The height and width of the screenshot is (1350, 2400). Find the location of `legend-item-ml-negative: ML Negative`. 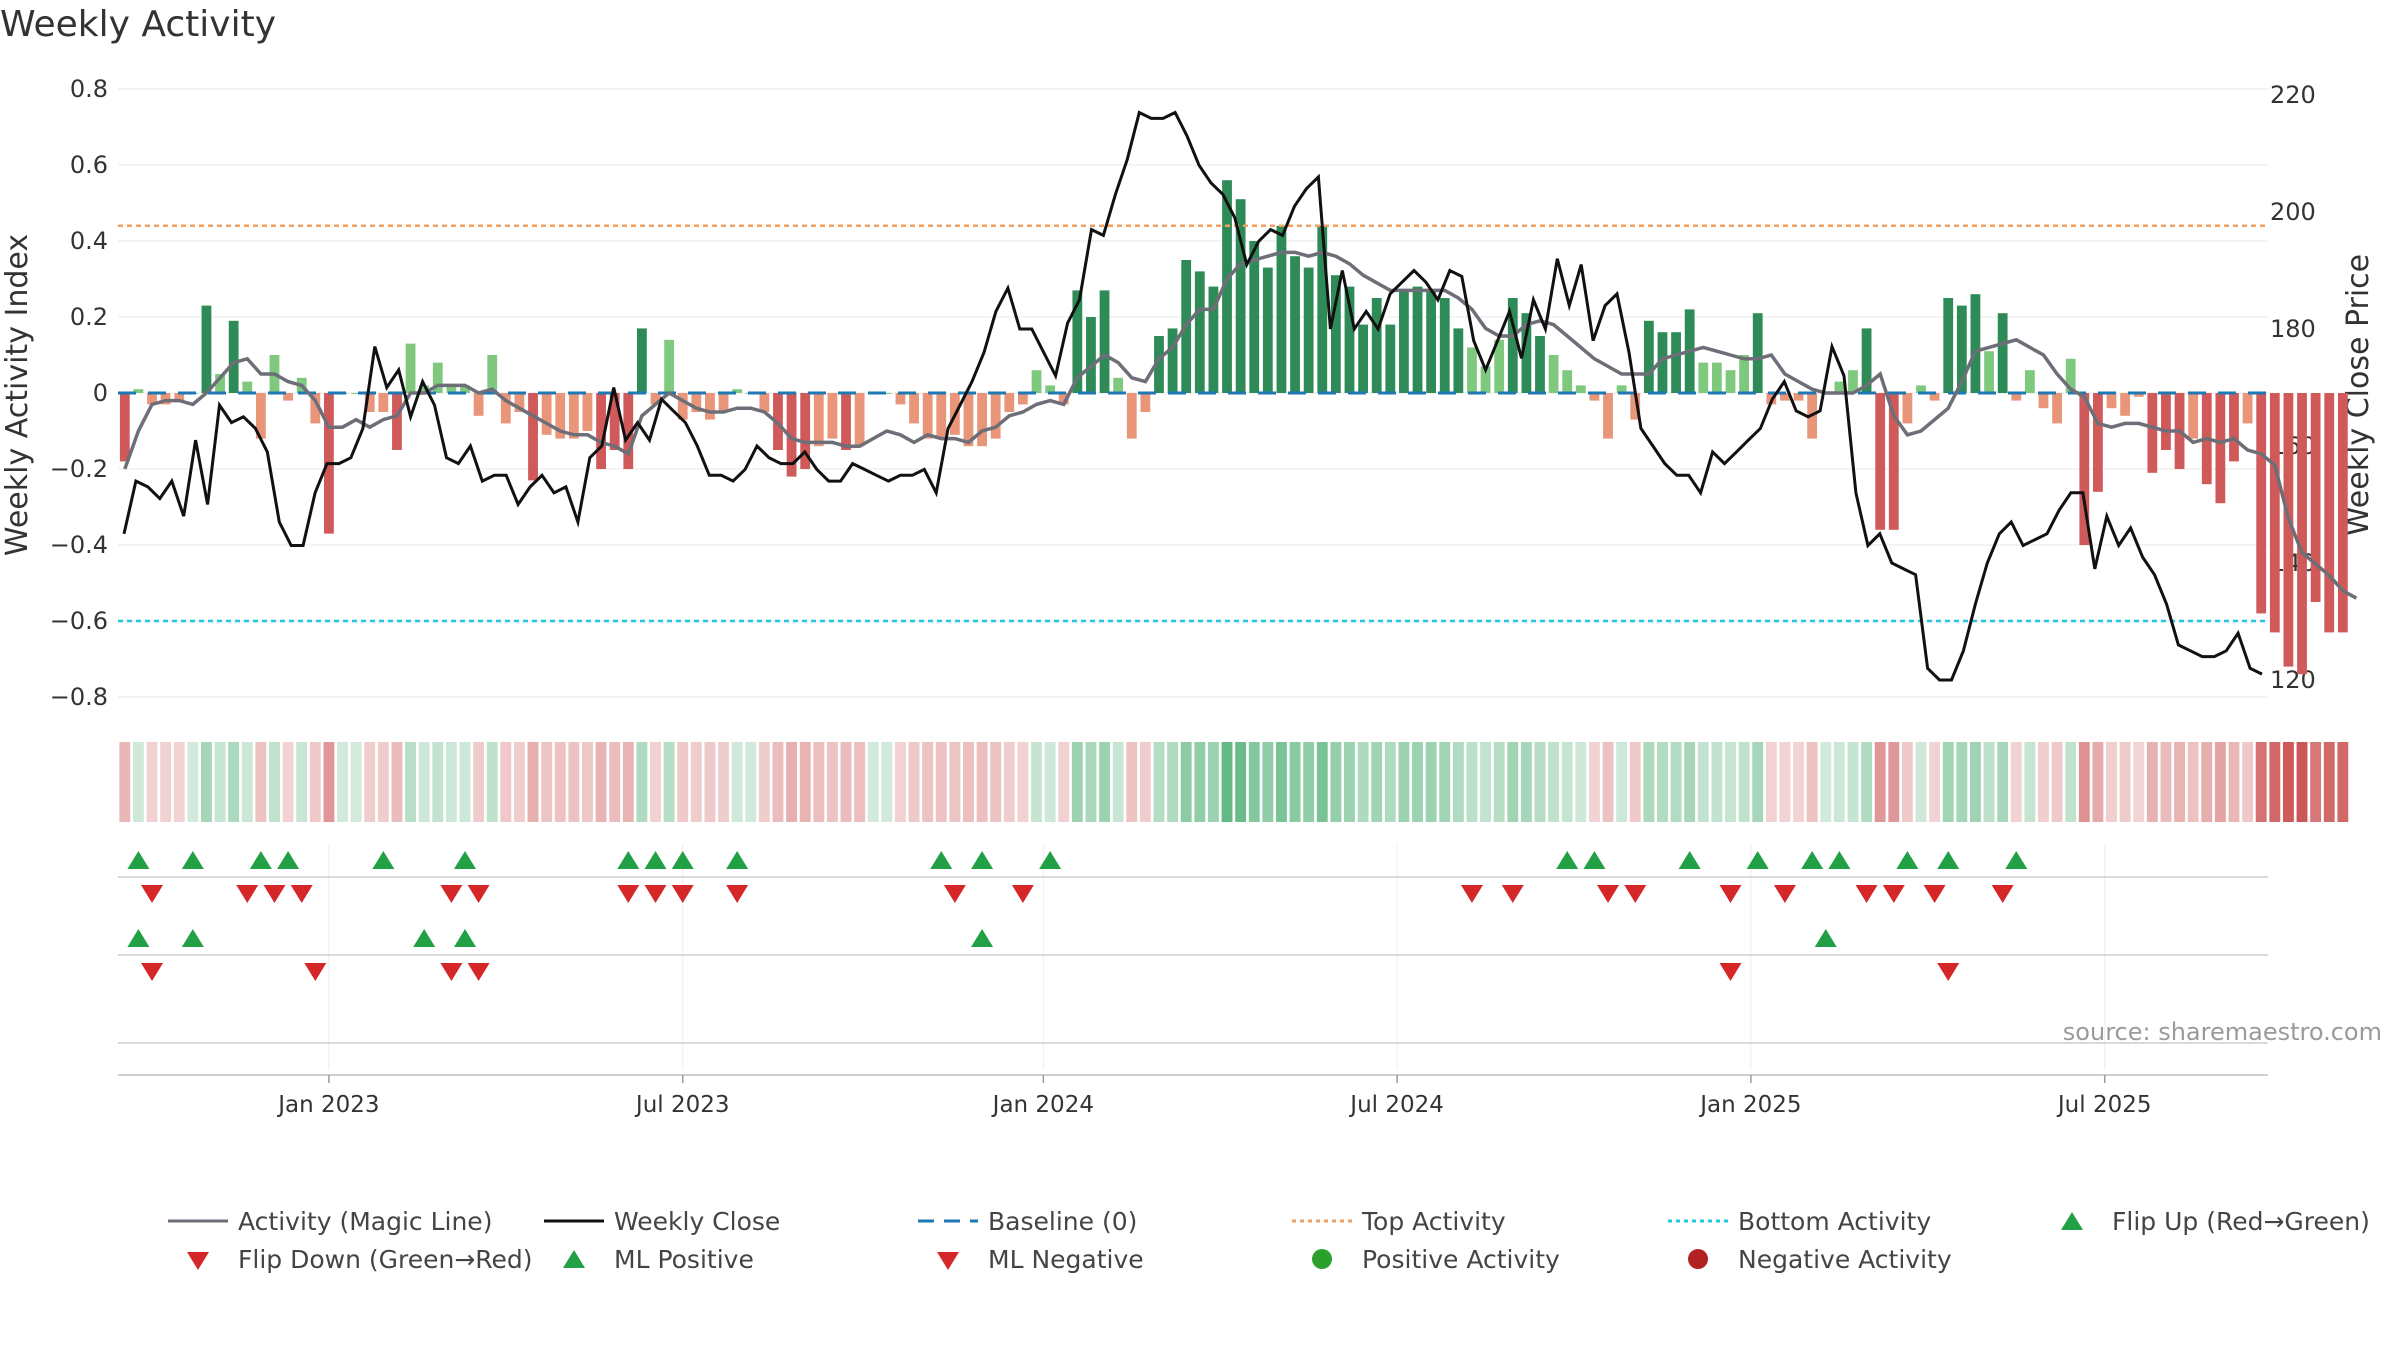

legend-item-ml-negative: ML Negative is located at coordinates (1031, 1259).